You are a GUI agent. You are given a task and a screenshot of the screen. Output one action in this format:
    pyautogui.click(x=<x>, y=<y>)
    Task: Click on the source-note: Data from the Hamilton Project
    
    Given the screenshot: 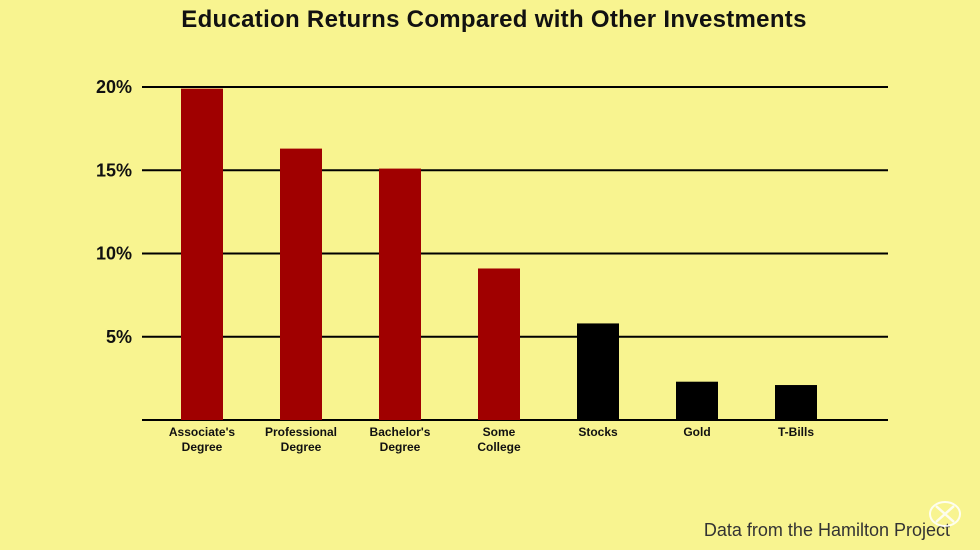 What is the action you would take?
    pyautogui.click(x=826, y=530)
    